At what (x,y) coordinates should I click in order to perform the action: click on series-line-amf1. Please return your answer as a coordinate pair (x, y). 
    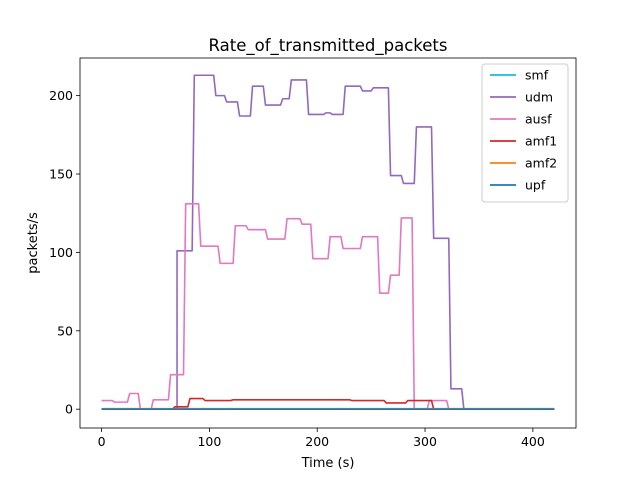
    Looking at the image, I should click on (328, 403).